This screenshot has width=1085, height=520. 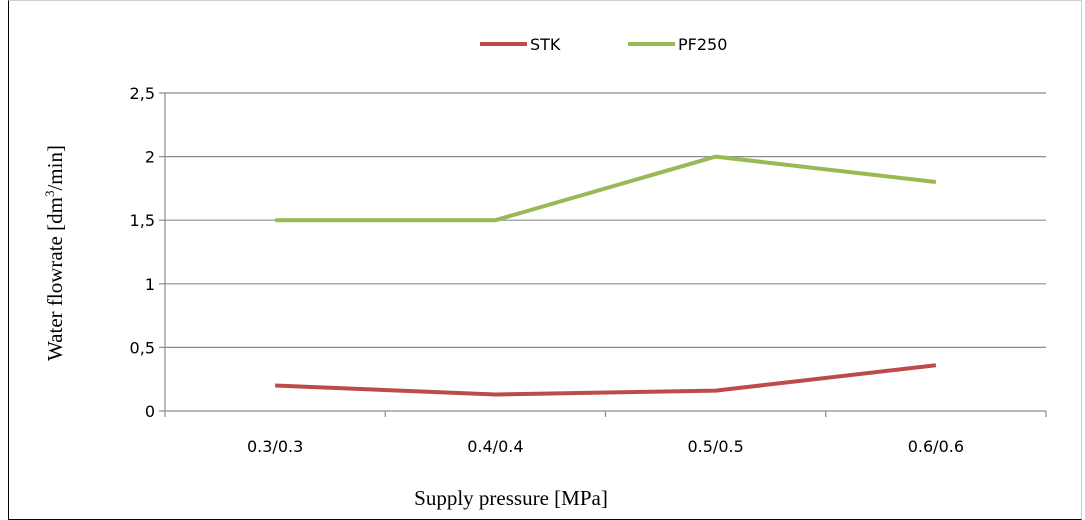 What do you see at coordinates (495, 446) in the screenshot?
I see `x-tick-label: 0.4/0.4` at bounding box center [495, 446].